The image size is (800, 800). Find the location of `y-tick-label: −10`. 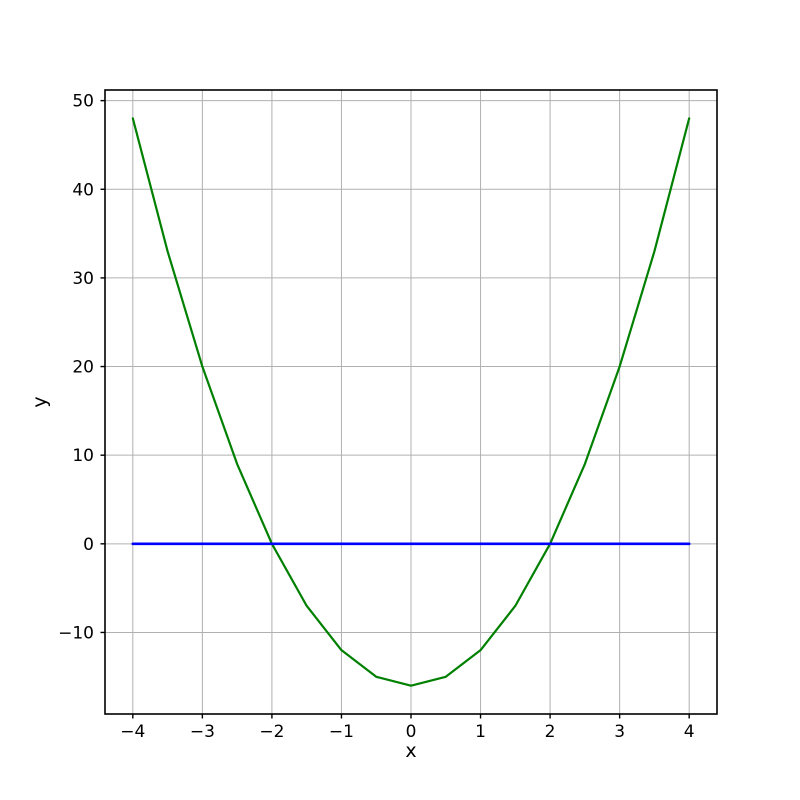

y-tick-label: −10 is located at coordinates (76, 633).